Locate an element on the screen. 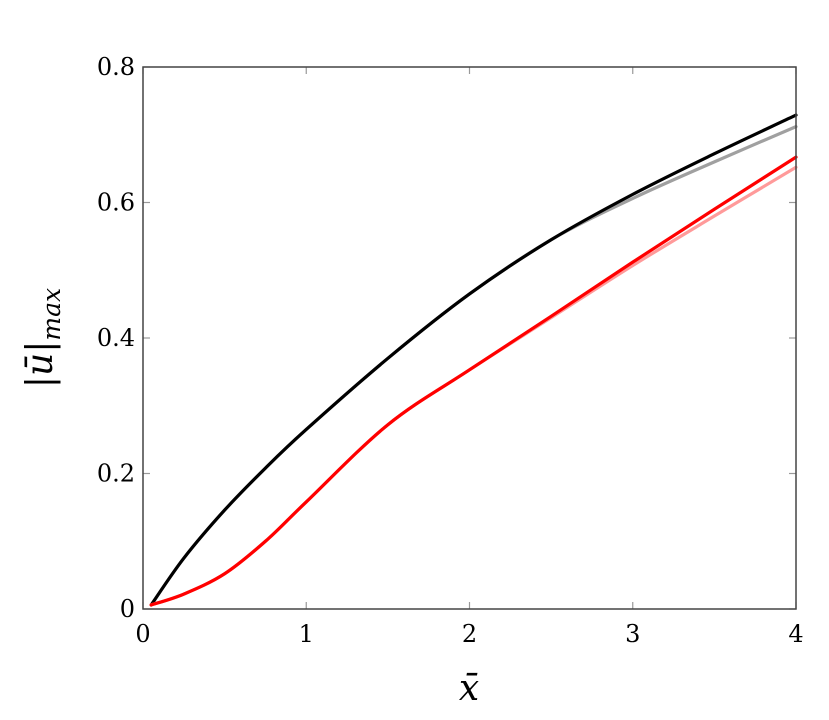 Image resolution: width=829 pixels, height=720 pixels. x-tick-label: 4 is located at coordinates (795, 634).